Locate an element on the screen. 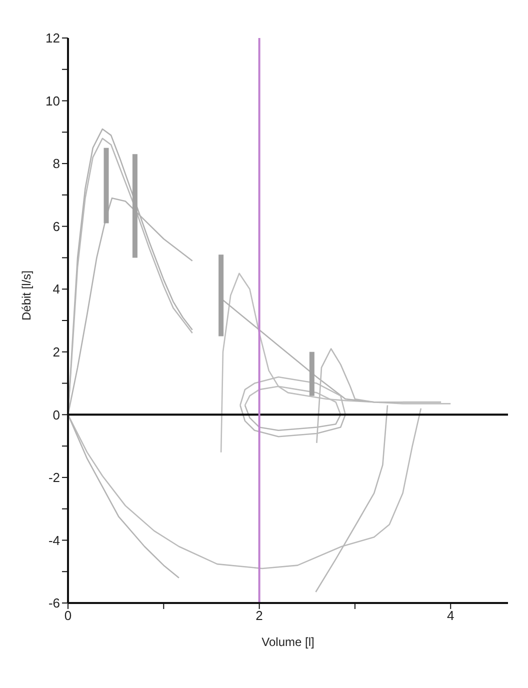 This screenshot has height=688, width=528. y-tick-label: -2 is located at coordinates (54, 478).